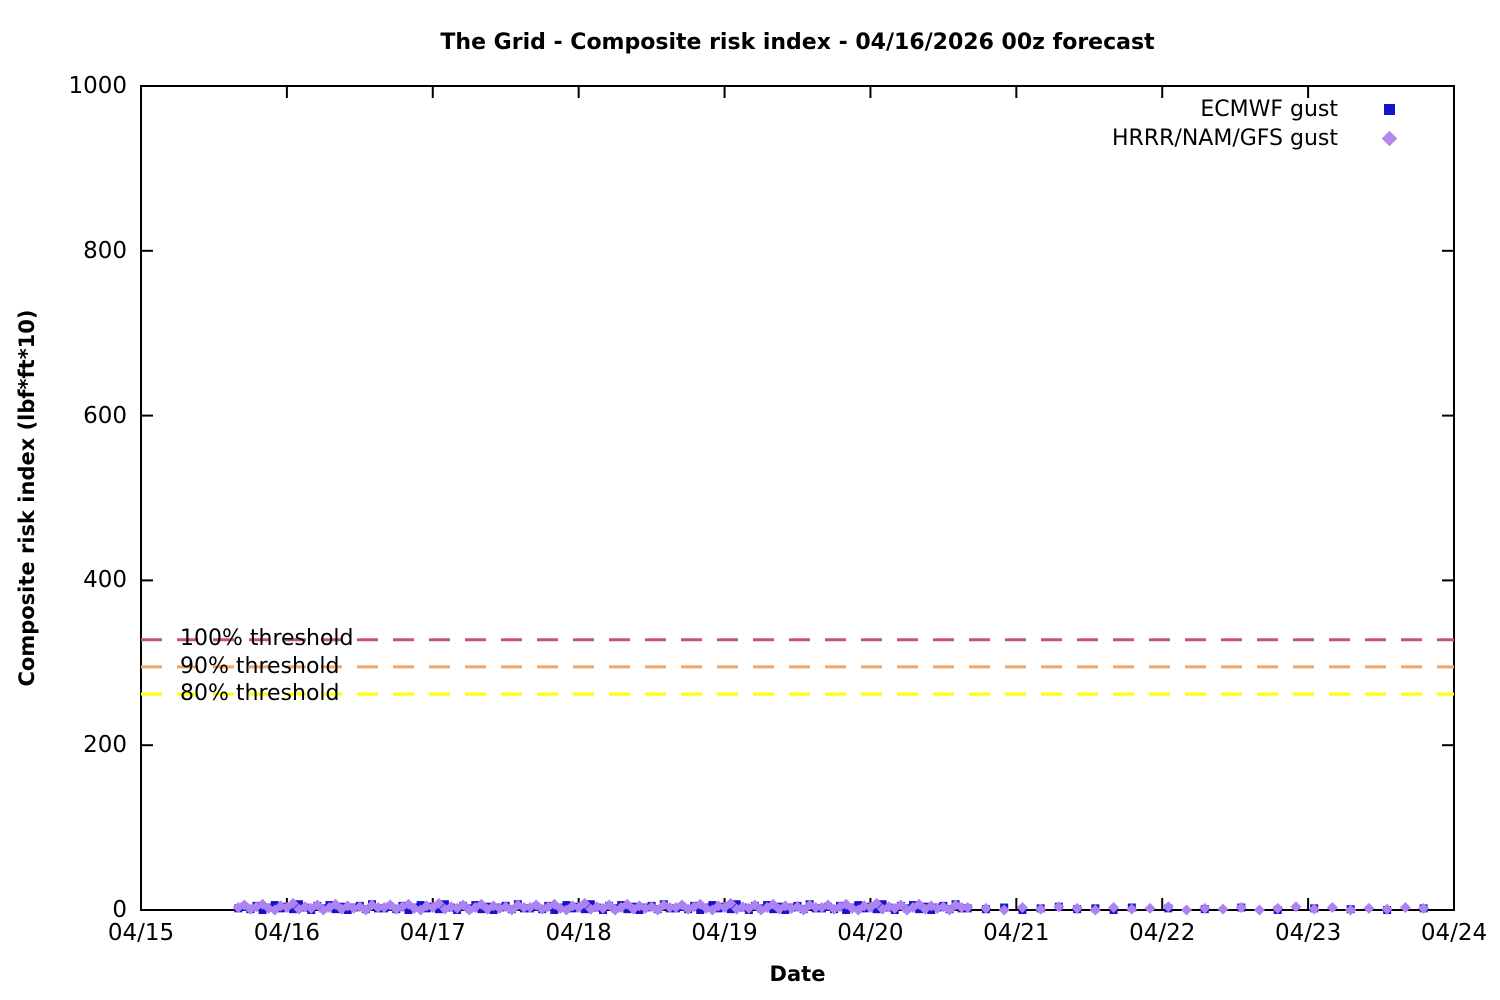 The height and width of the screenshot is (1000, 1500). I want to click on y-tick-label: 400, so click(105, 580).